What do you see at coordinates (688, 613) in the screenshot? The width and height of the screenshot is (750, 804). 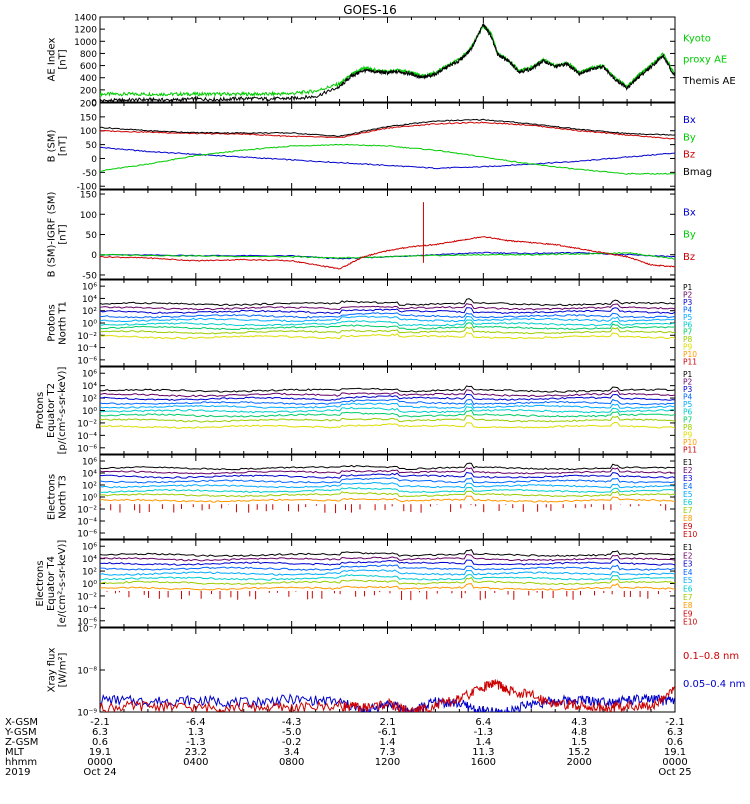 I see `legend-entry: E9` at bounding box center [688, 613].